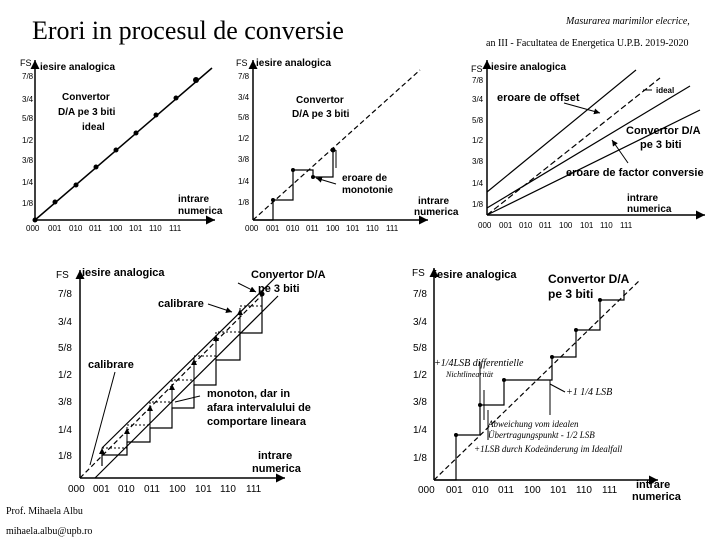  Describe the element at coordinates (665, 90) in the screenshot. I see `ideal-line-label: ideal` at that location.